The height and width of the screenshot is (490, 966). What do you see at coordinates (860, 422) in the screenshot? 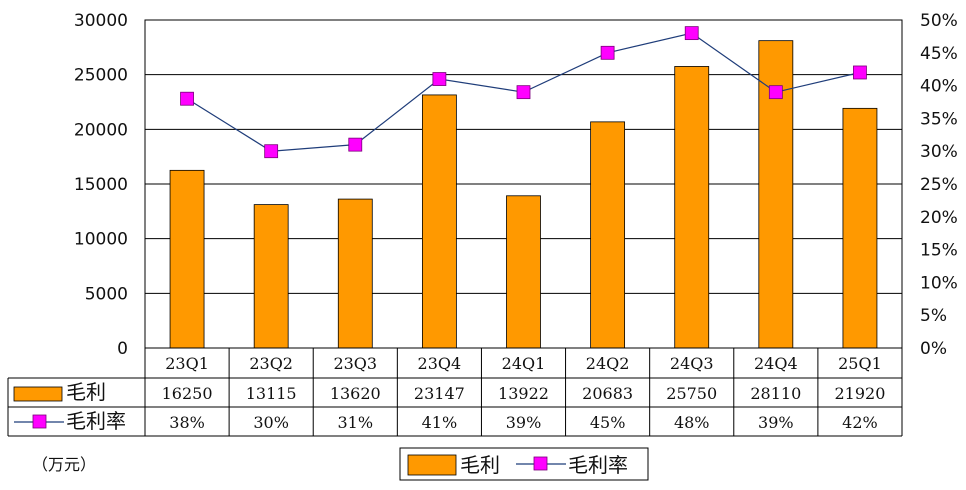
I see `table-cell: 42%` at bounding box center [860, 422].